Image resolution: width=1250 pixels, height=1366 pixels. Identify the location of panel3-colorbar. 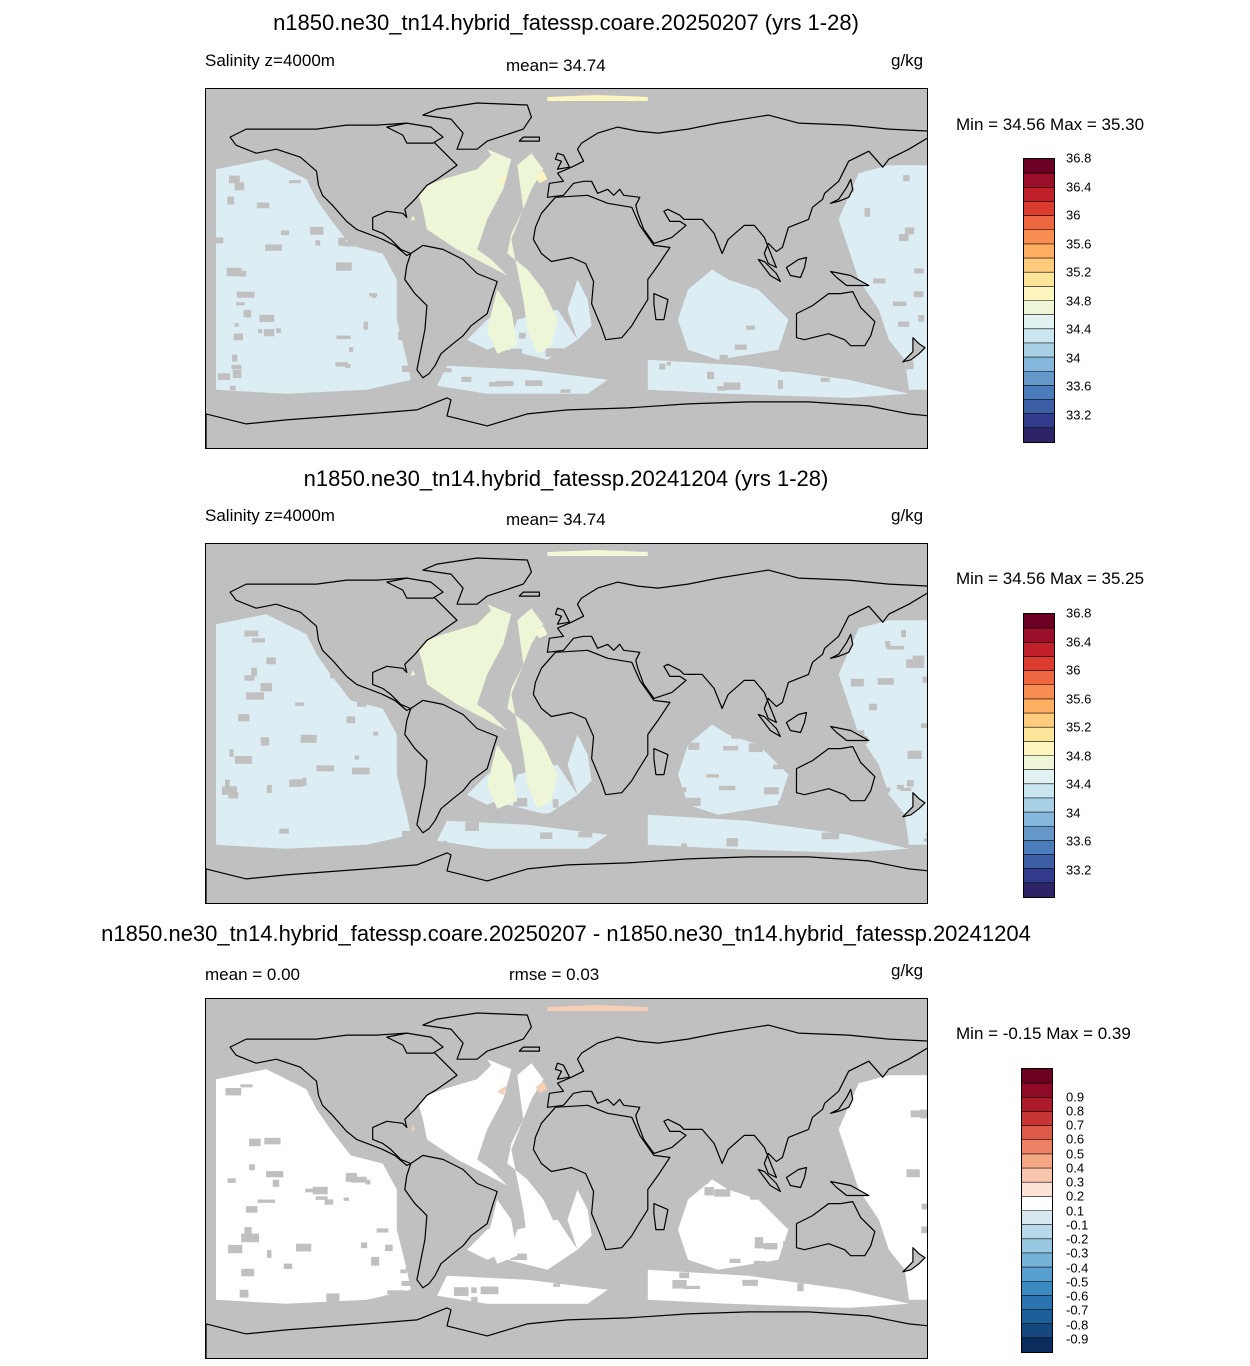
(1037, 1210).